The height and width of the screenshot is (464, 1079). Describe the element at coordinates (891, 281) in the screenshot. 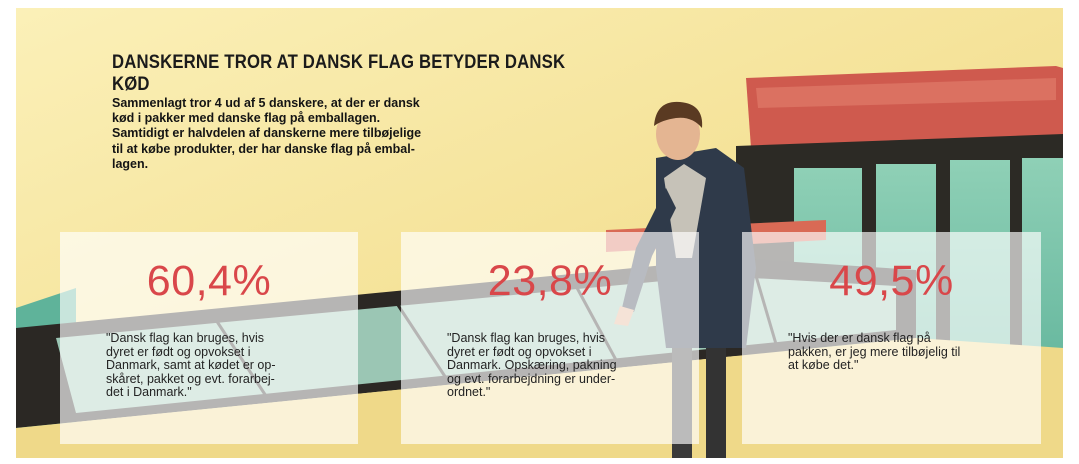

I see `stat-percentage: 49,5%` at that location.